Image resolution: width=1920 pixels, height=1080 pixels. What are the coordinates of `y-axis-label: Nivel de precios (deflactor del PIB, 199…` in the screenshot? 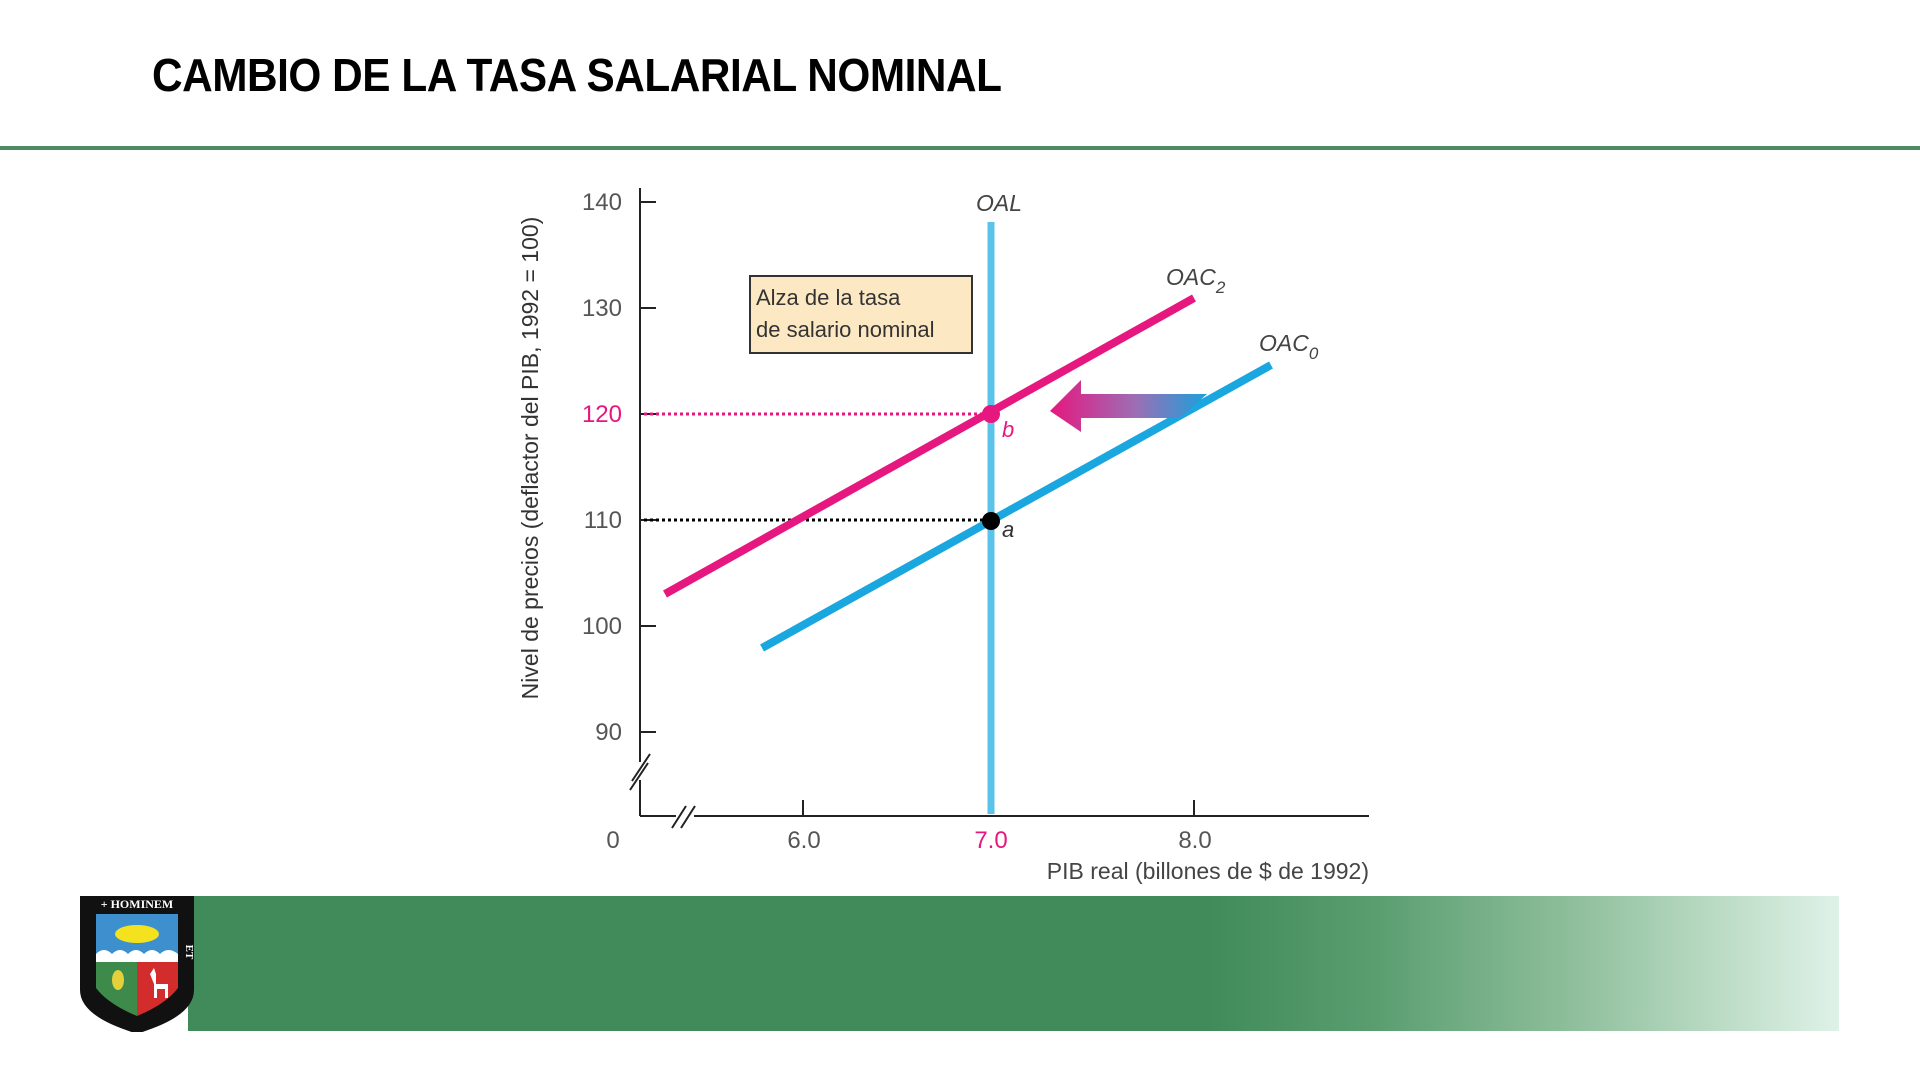 It's located at (530, 458).